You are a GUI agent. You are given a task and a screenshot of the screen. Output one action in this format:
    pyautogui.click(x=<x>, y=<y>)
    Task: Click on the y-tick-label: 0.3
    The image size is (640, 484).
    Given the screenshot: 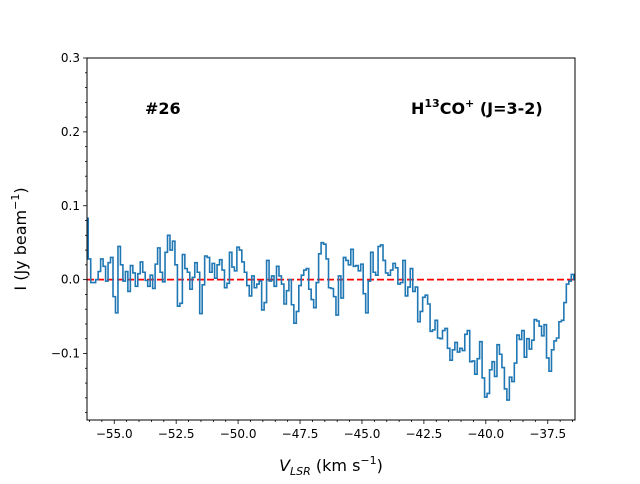 What is the action you would take?
    pyautogui.click(x=70, y=58)
    